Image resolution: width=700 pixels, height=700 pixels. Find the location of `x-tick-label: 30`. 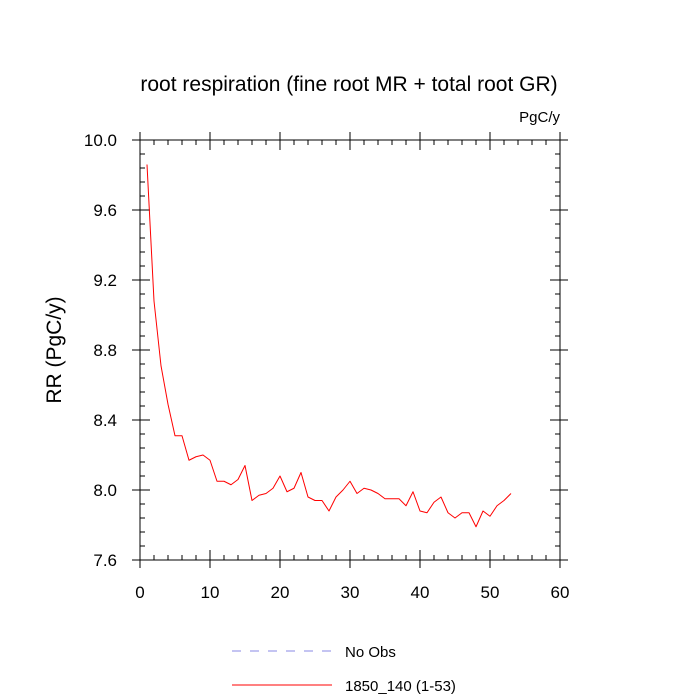

x-tick-label: 30 is located at coordinates (350, 592).